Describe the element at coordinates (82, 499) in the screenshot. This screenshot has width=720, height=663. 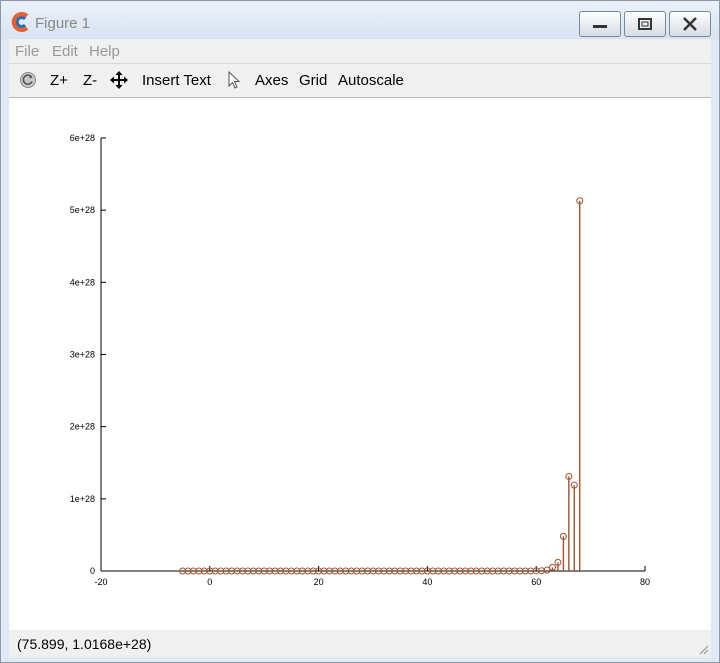
I see `y-tick-label: 1e+28` at that location.